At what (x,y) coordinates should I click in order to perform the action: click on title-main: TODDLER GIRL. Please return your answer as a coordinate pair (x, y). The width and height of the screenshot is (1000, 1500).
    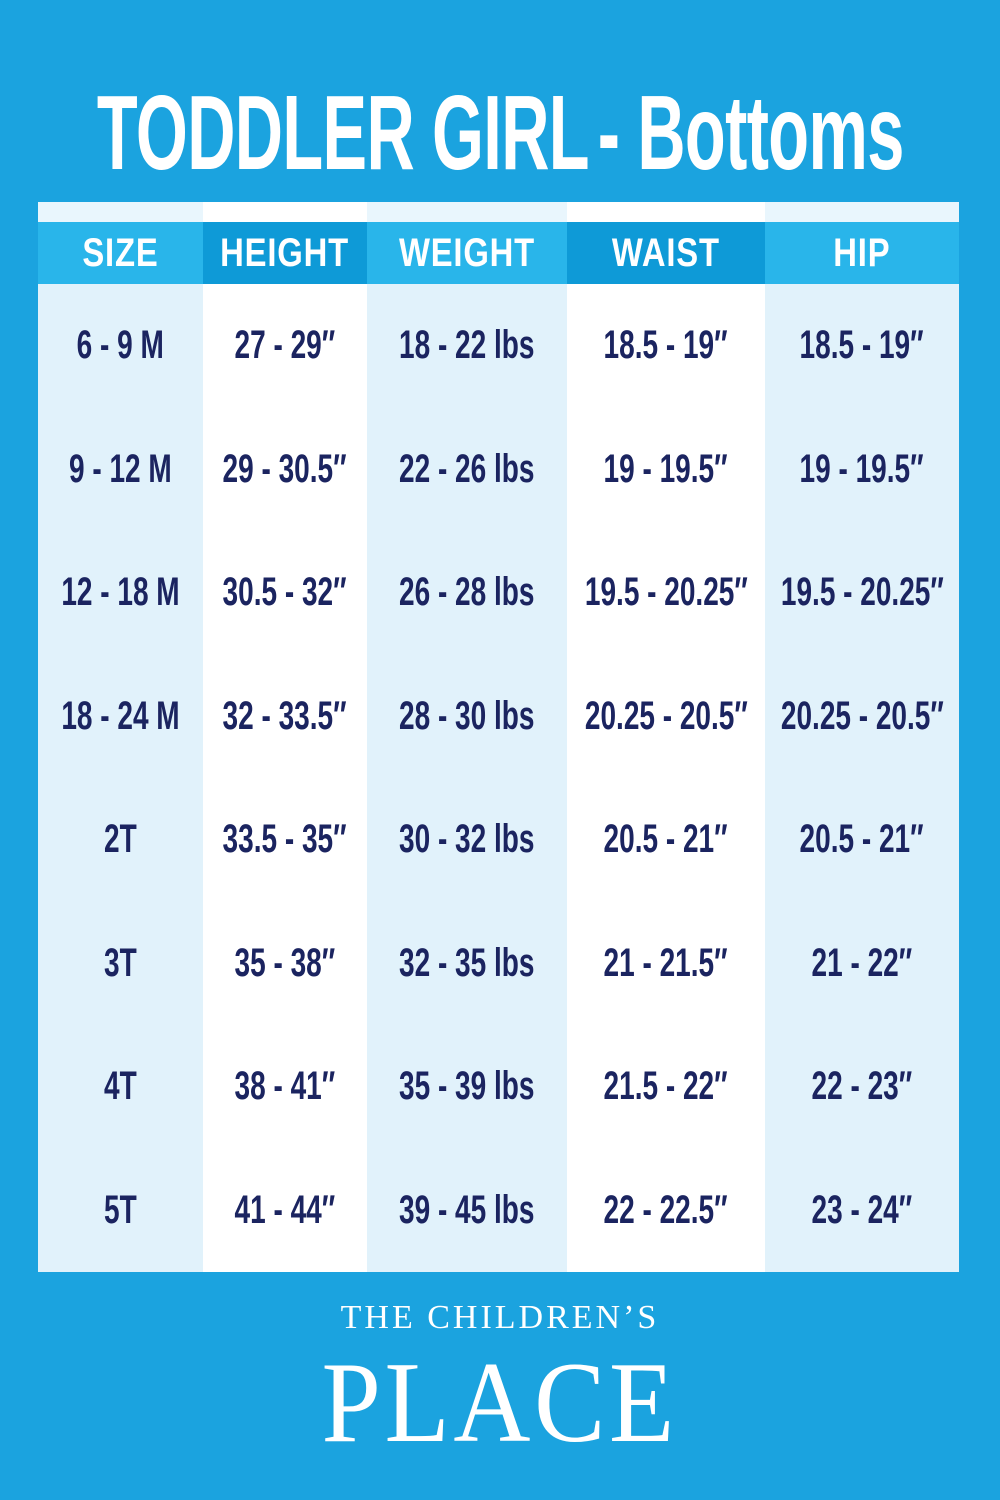
    Looking at the image, I should click on (343, 133).